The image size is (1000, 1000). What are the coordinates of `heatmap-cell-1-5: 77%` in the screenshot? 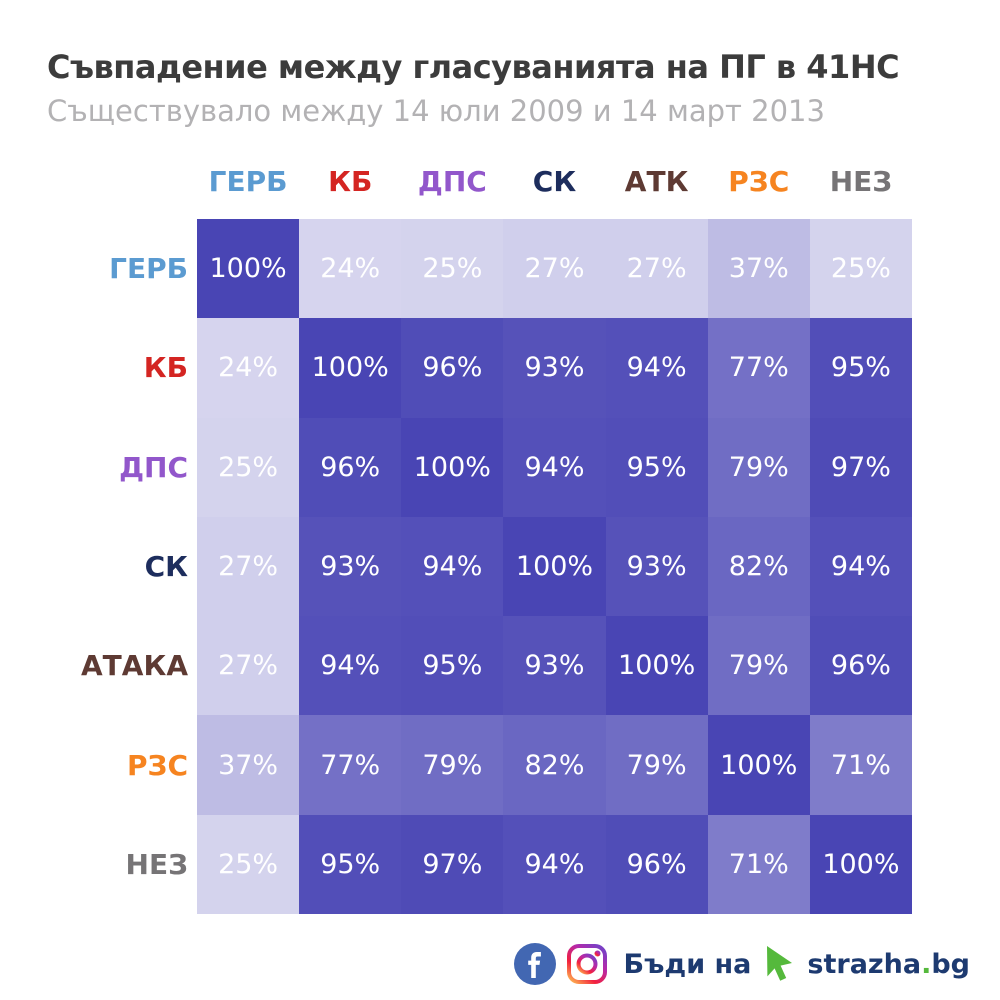 It's located at (758, 368).